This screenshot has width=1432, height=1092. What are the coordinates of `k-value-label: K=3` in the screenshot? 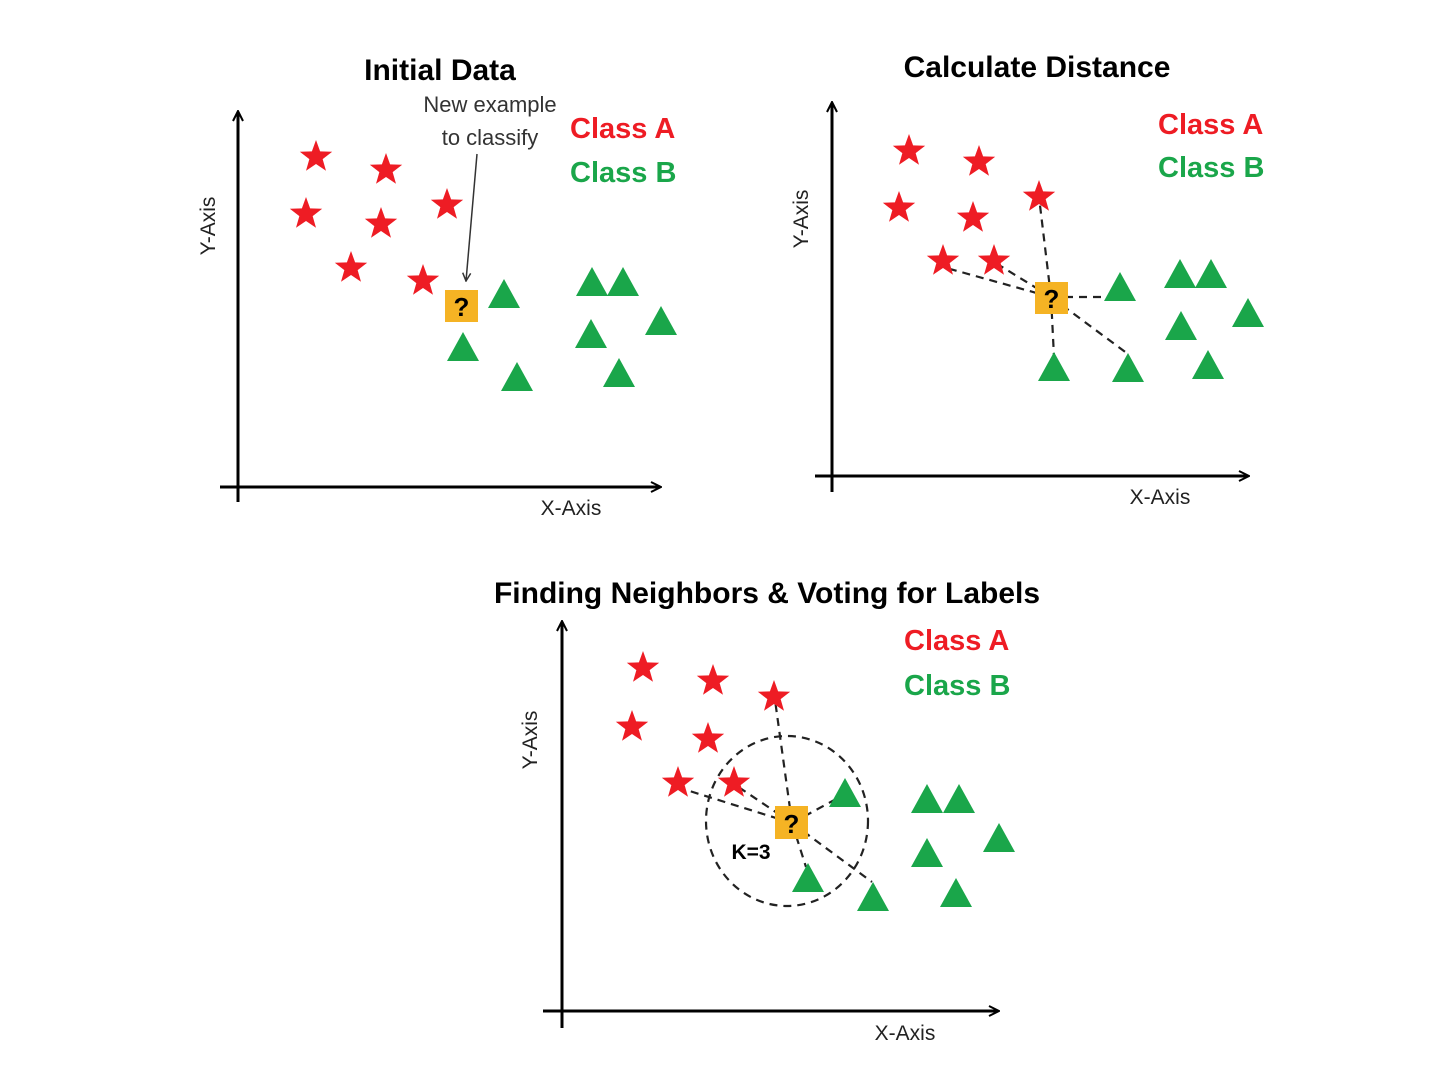 It's located at (750, 852).